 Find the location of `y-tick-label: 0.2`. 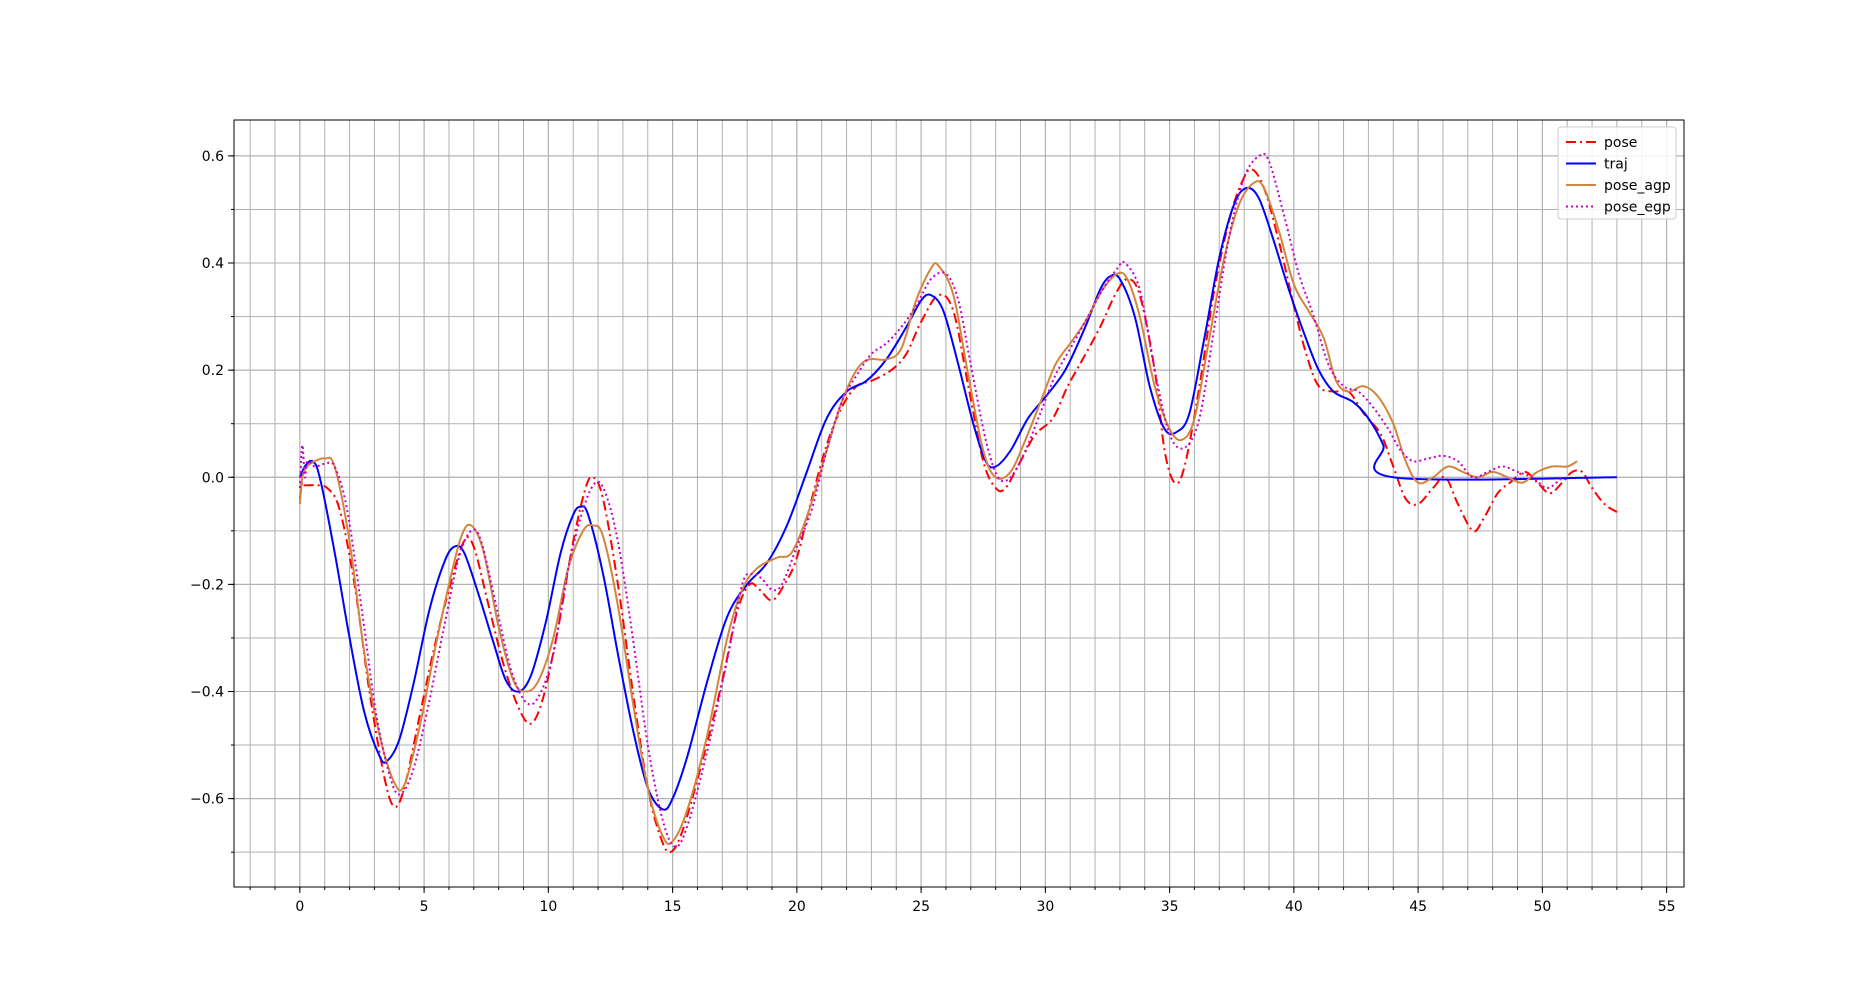

y-tick-label: 0.2 is located at coordinates (213, 371).